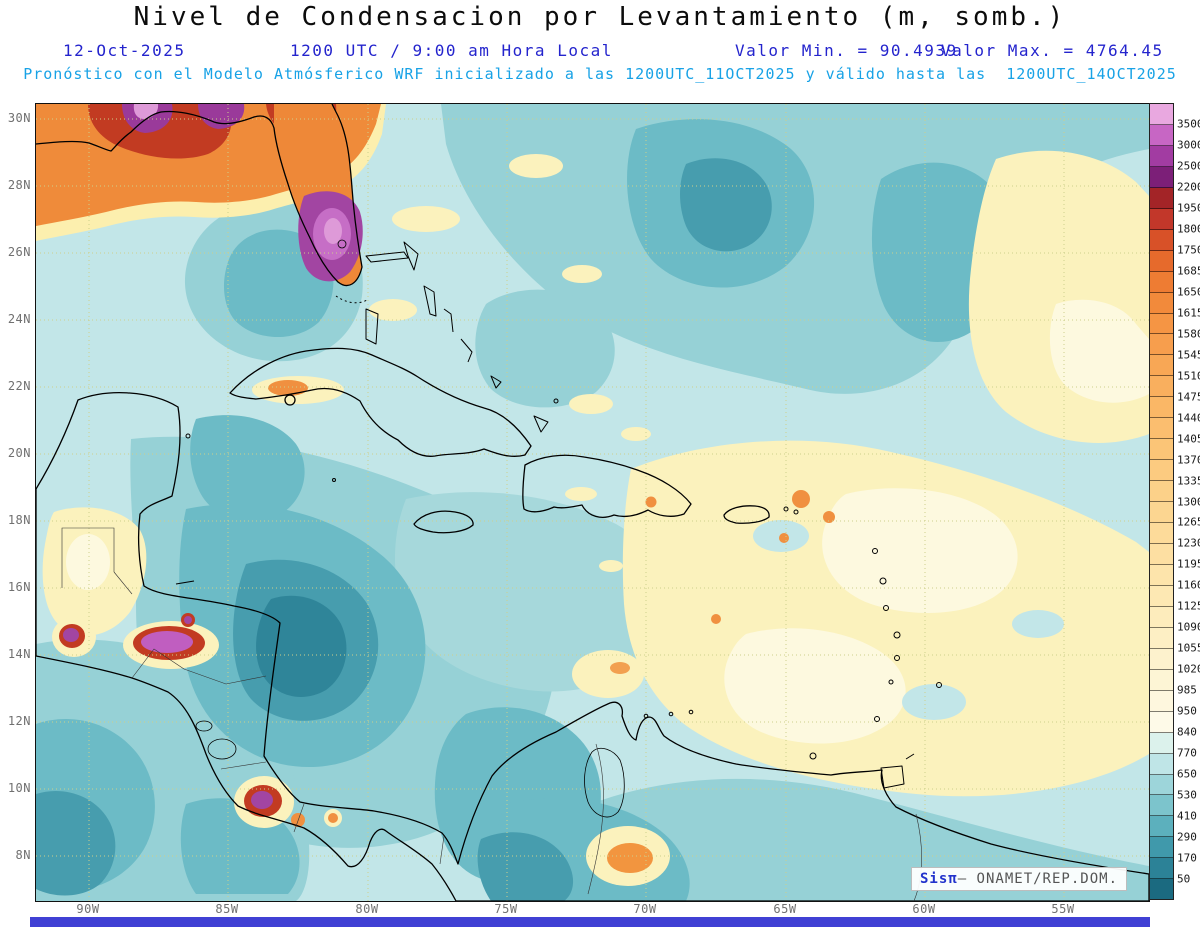 The image size is (1200, 927). What do you see at coordinates (1187, 753) in the screenshot?
I see `colorbar-label: 770` at bounding box center [1187, 753].